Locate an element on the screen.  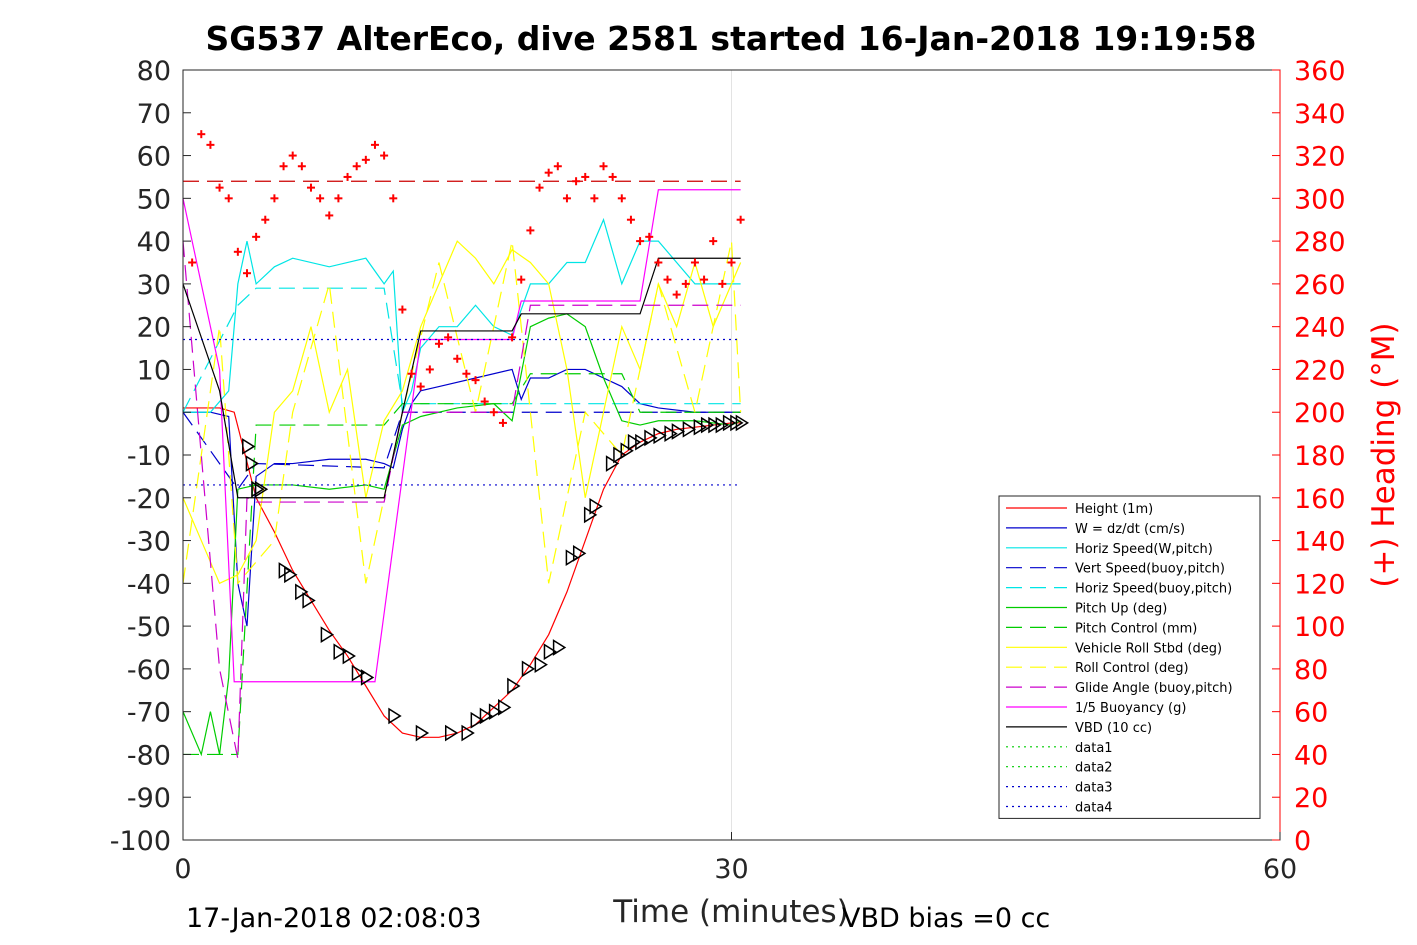
legend-entry: VBD (10 cc) is located at coordinates (1113, 728).